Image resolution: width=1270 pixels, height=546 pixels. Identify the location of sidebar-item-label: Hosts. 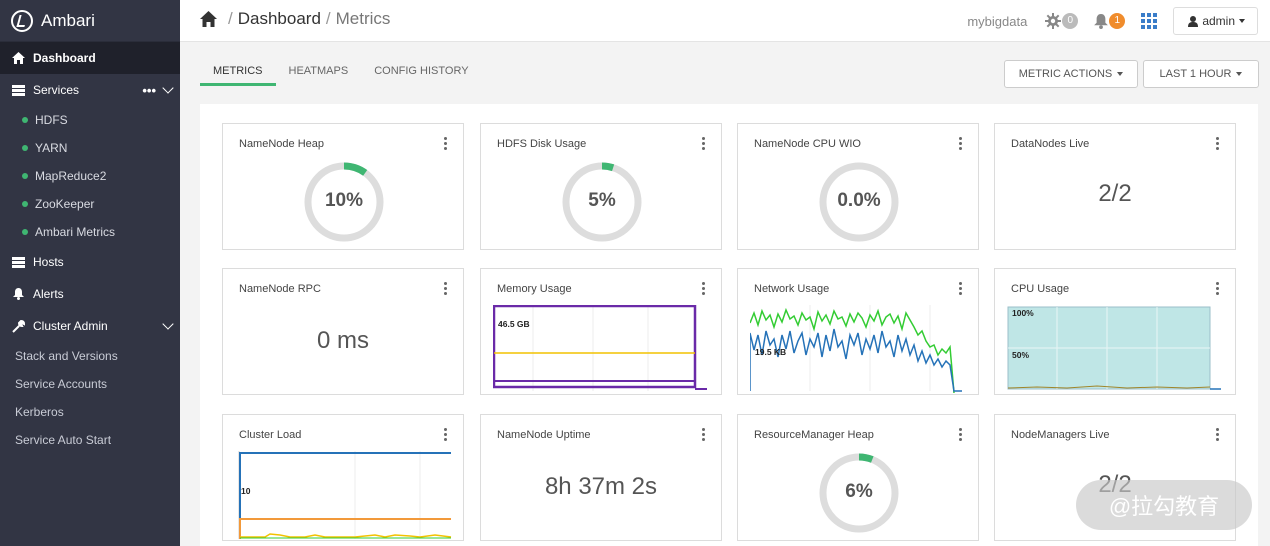
(48, 262).